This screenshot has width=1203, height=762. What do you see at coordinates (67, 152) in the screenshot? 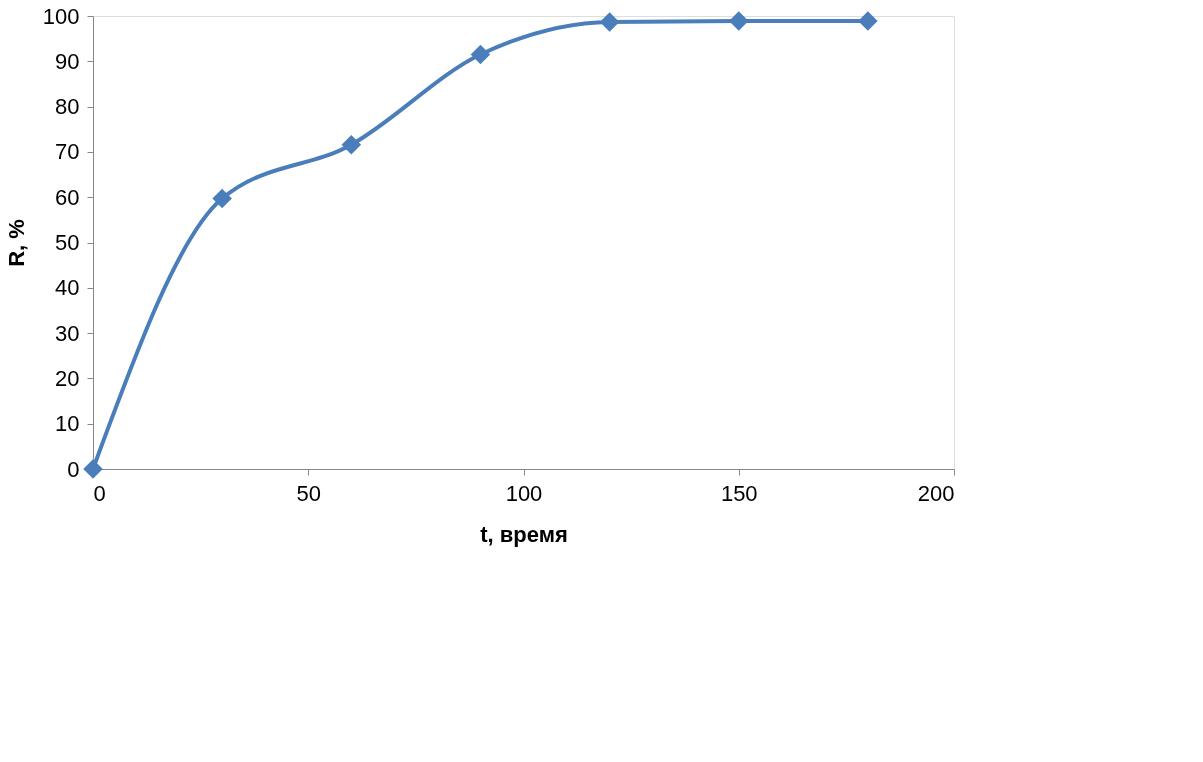
I see `y-tick-label: 70` at bounding box center [67, 152].